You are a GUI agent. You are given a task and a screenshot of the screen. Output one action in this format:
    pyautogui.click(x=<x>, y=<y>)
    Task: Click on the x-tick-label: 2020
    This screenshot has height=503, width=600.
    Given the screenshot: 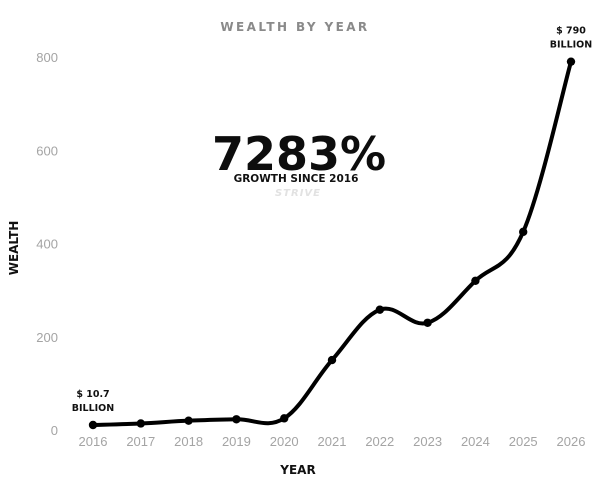 What is the action you would take?
    pyautogui.click(x=284, y=441)
    